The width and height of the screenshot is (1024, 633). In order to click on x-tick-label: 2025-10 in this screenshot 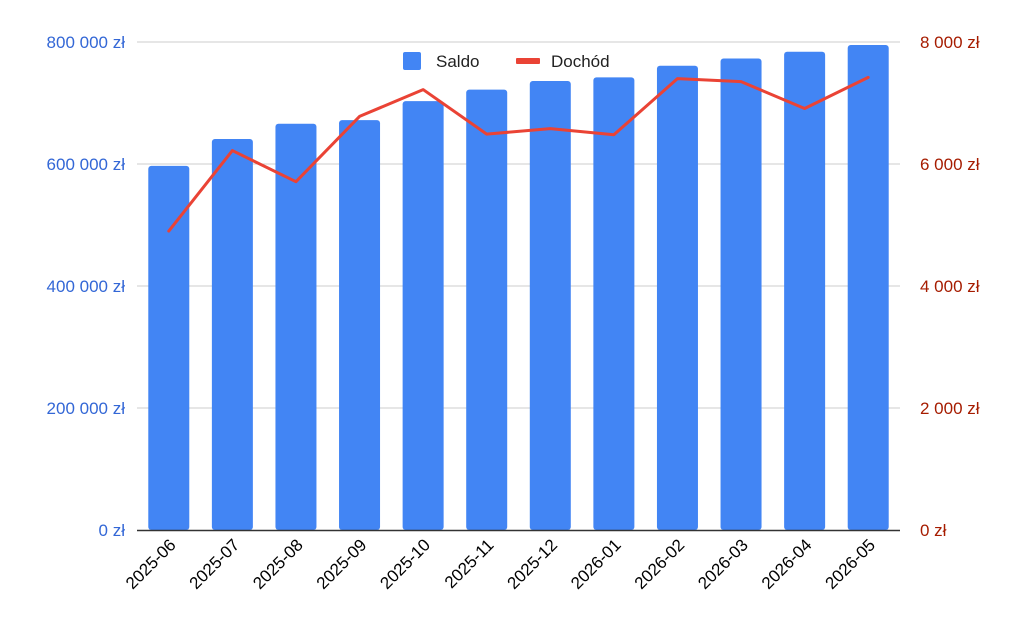, I will do `click(405, 564)`.